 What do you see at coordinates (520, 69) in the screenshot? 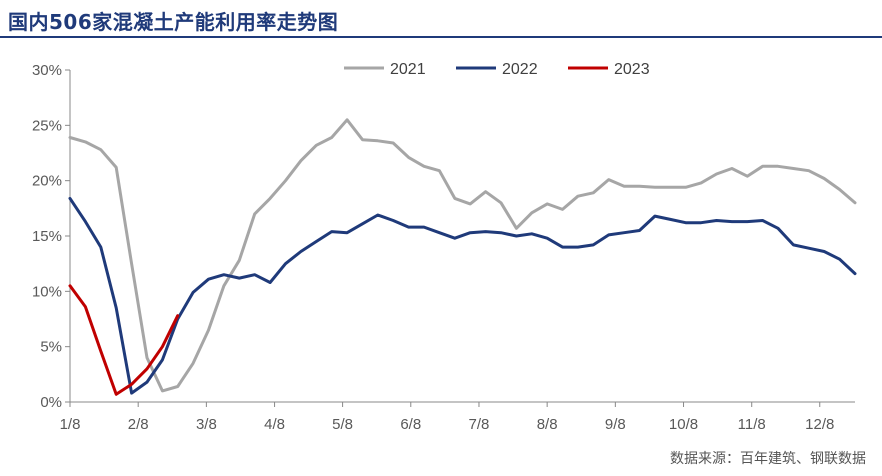
I see `legend-label-2022: 2022` at bounding box center [520, 69].